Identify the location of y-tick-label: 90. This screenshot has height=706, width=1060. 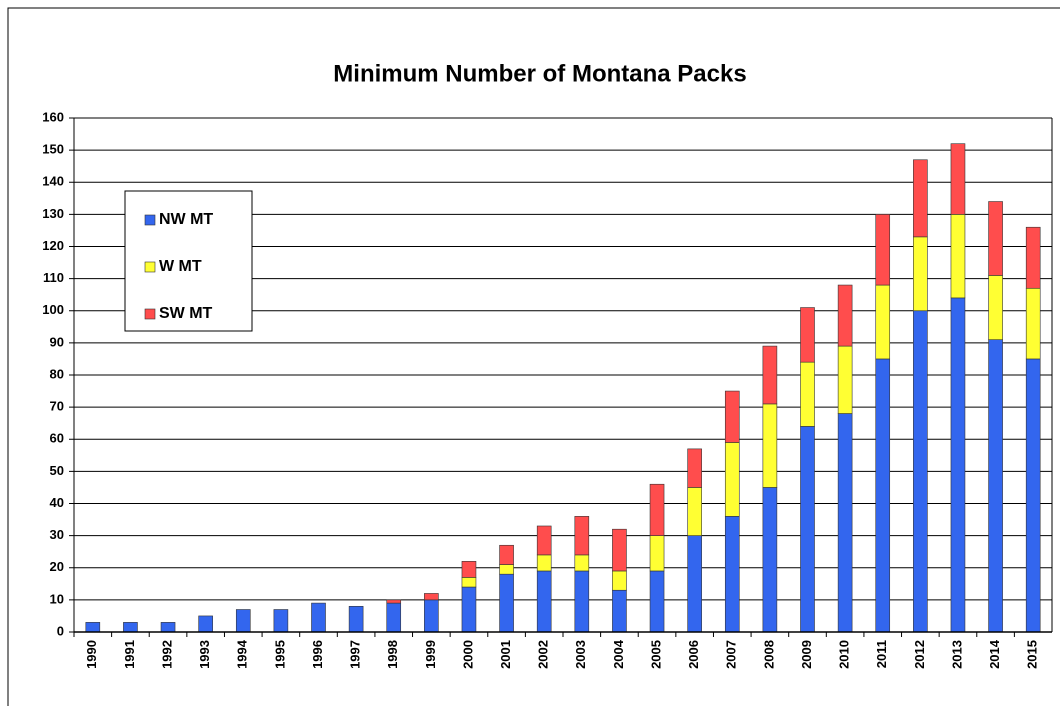
(57, 341).